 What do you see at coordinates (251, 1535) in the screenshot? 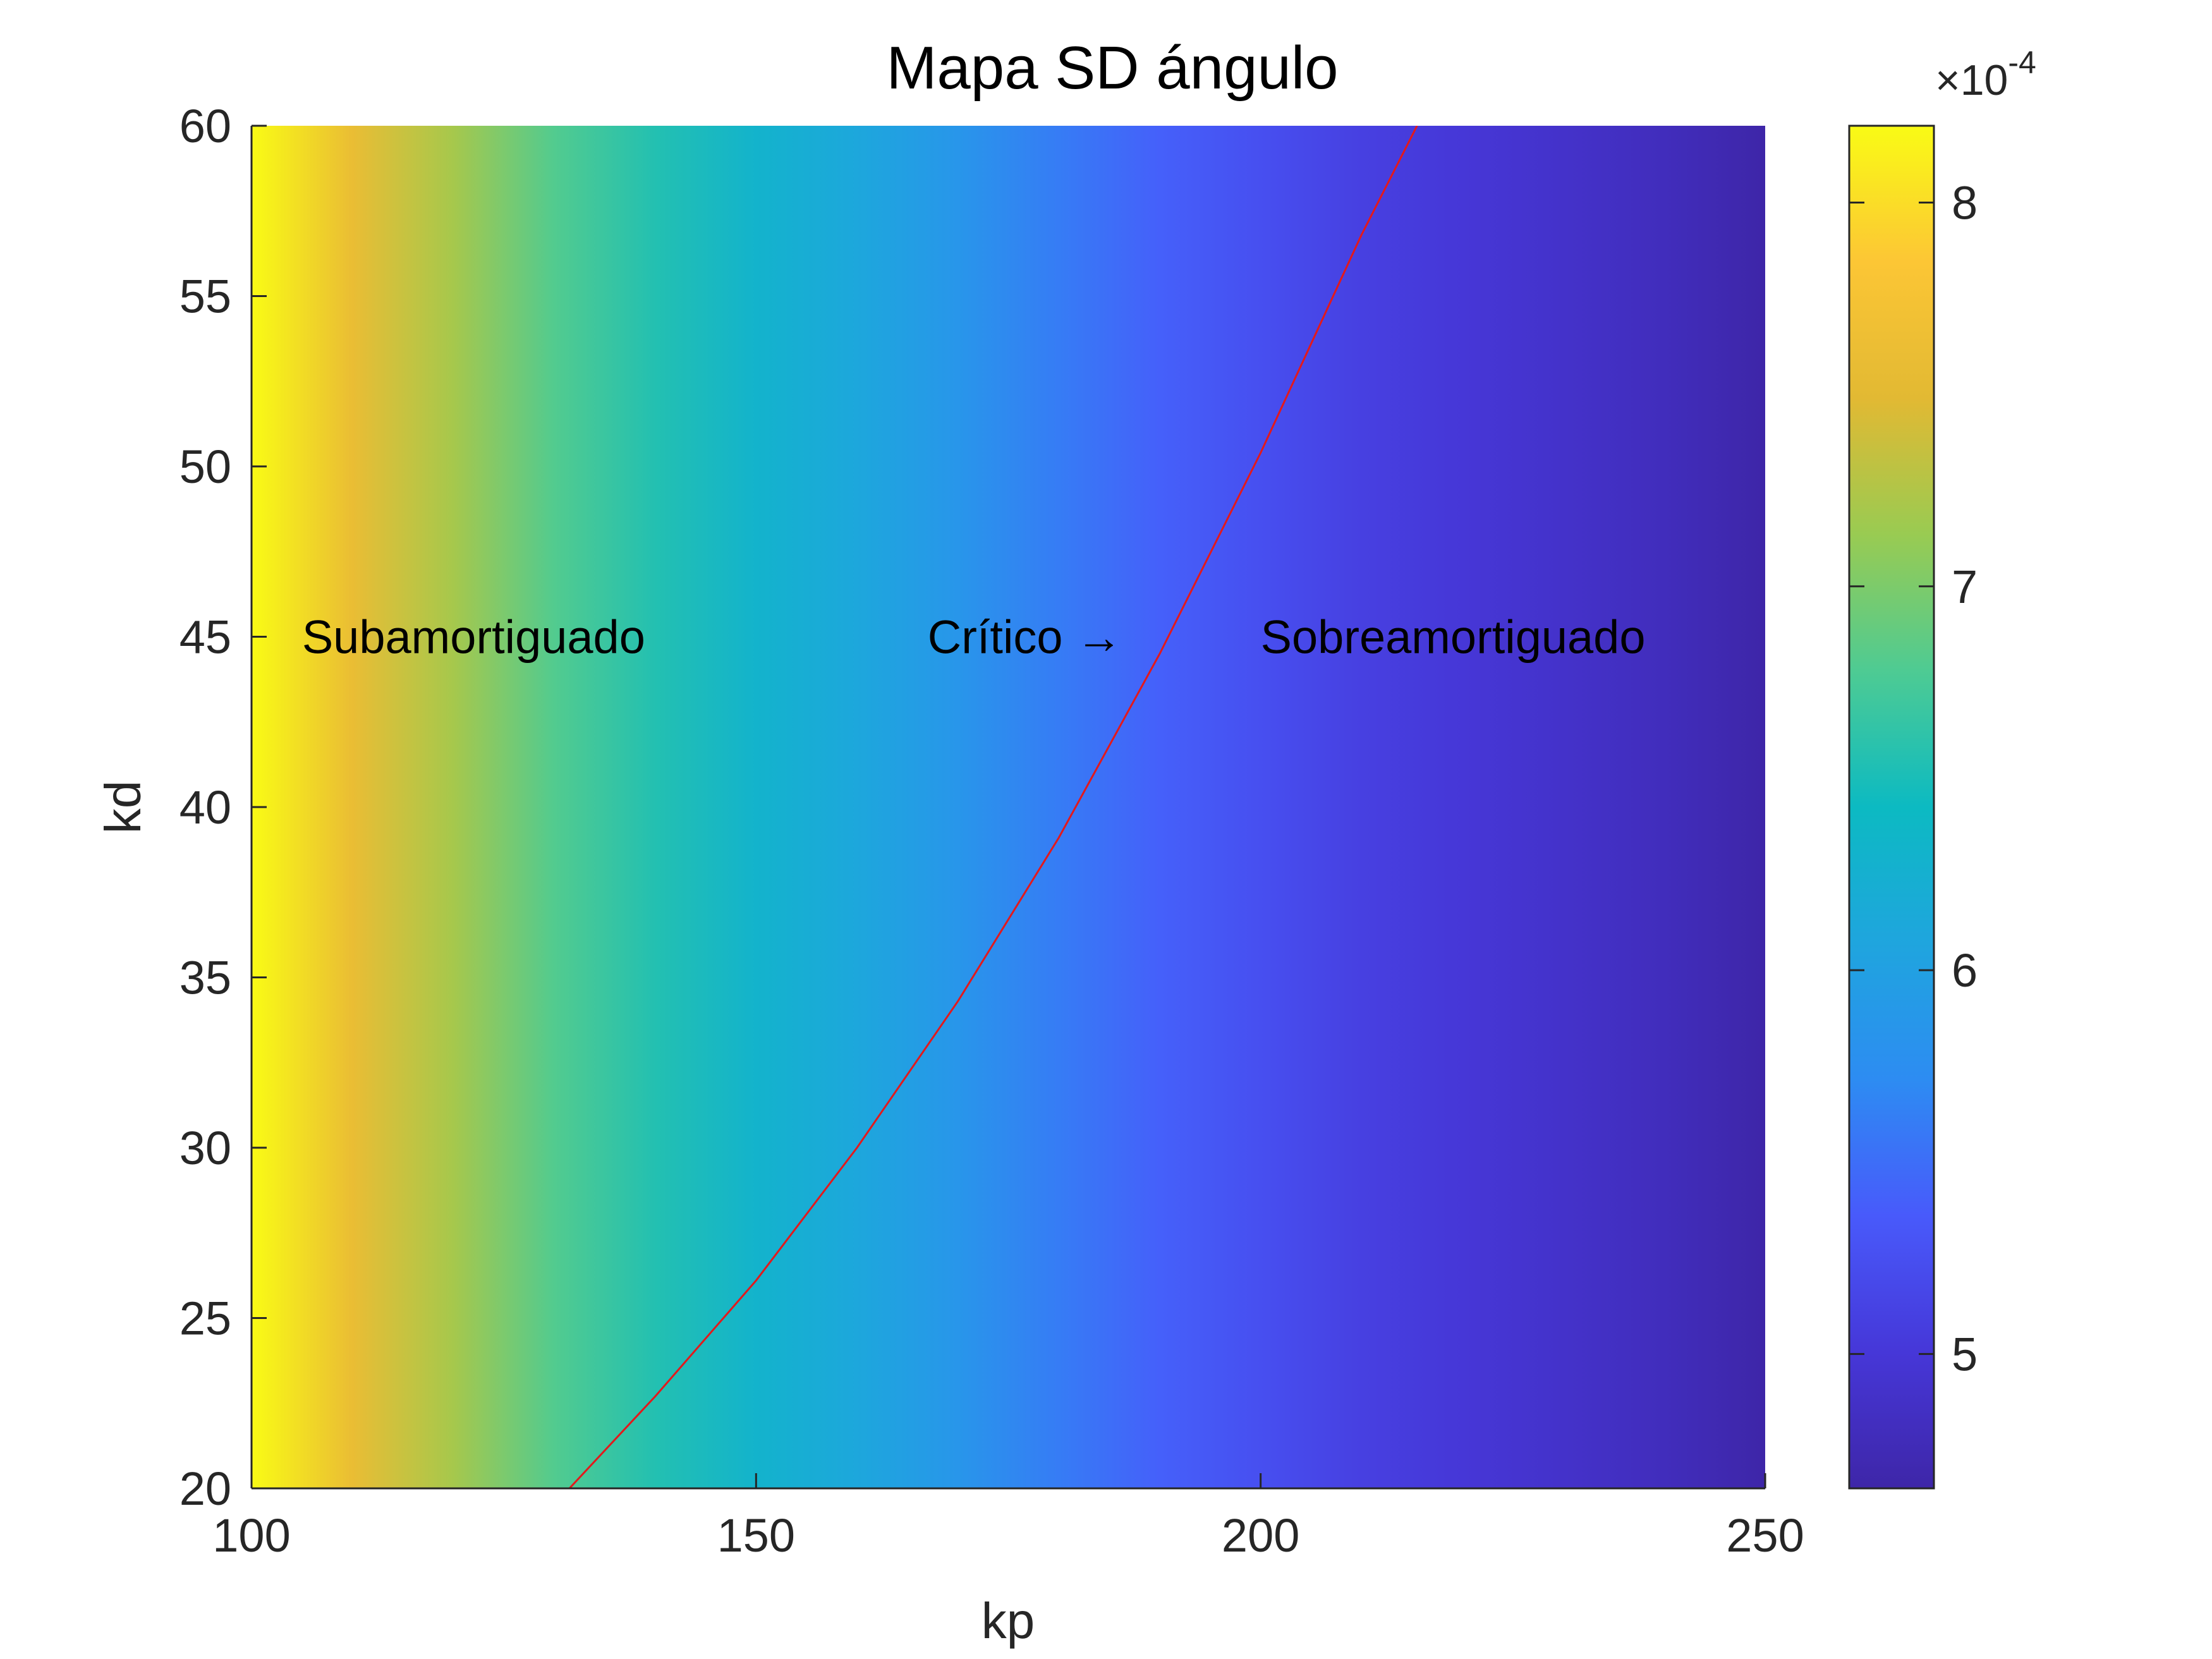
I see `x-tick-label: 100` at bounding box center [251, 1535].